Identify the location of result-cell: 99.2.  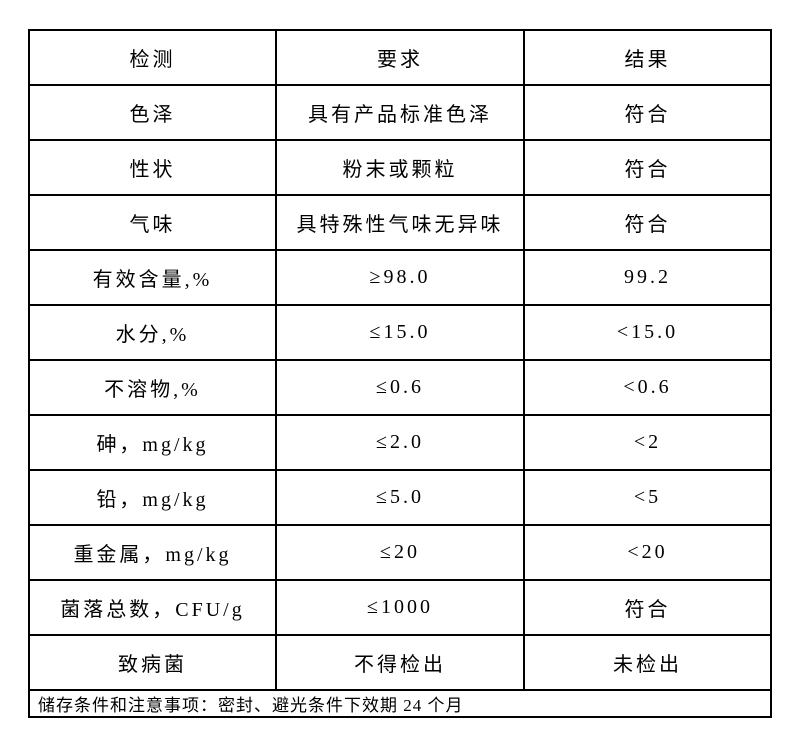
(647, 277).